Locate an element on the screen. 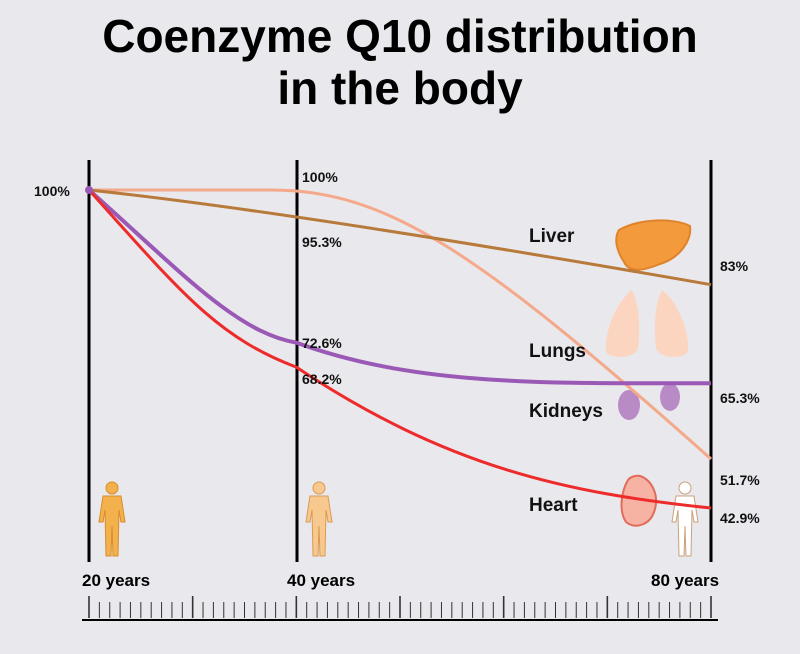  person-80-years-icon is located at coordinates (685, 519).